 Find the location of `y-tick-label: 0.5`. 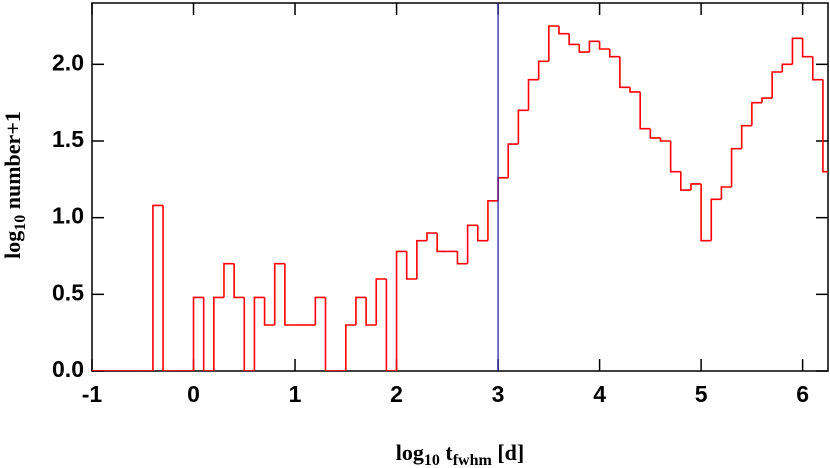

y-tick-label: 0.5 is located at coordinates (68, 292).